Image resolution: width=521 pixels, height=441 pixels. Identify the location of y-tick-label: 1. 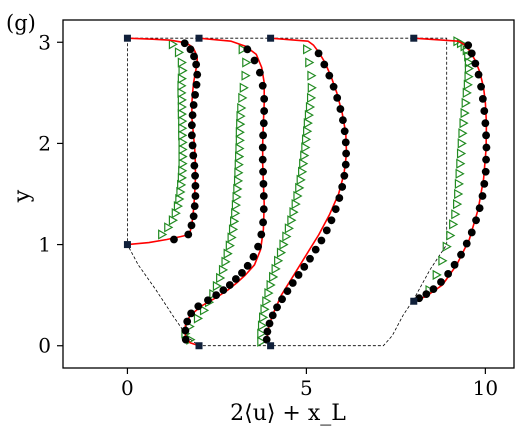
(44, 245).